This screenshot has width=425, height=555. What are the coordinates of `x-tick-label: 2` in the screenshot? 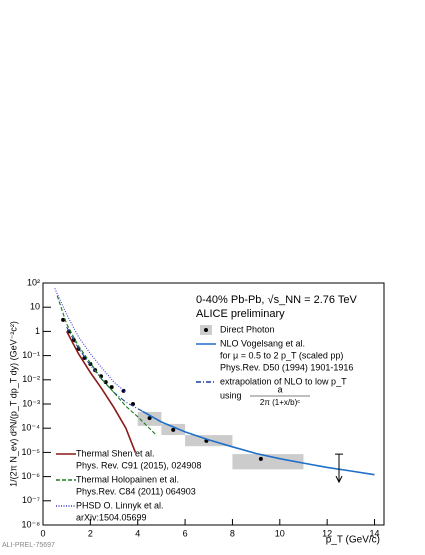 It's located at (90, 533).